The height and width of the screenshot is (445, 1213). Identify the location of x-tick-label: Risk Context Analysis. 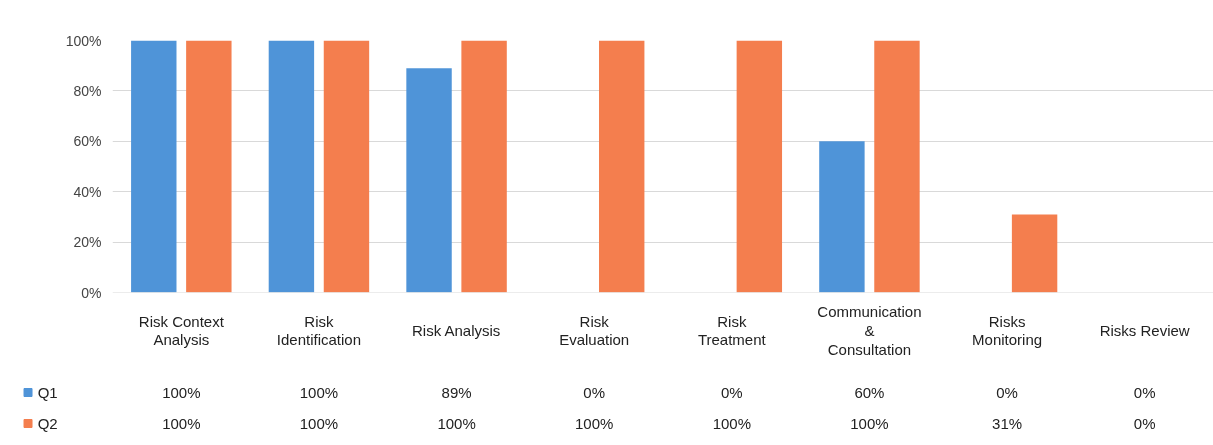
(181, 330).